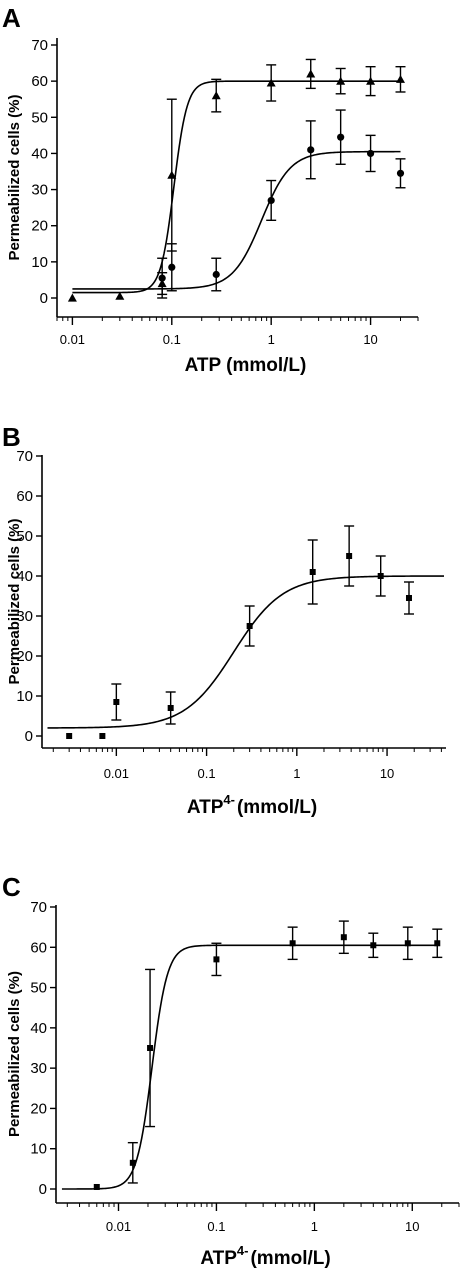  I want to click on panel-label: C, so click(11, 887).